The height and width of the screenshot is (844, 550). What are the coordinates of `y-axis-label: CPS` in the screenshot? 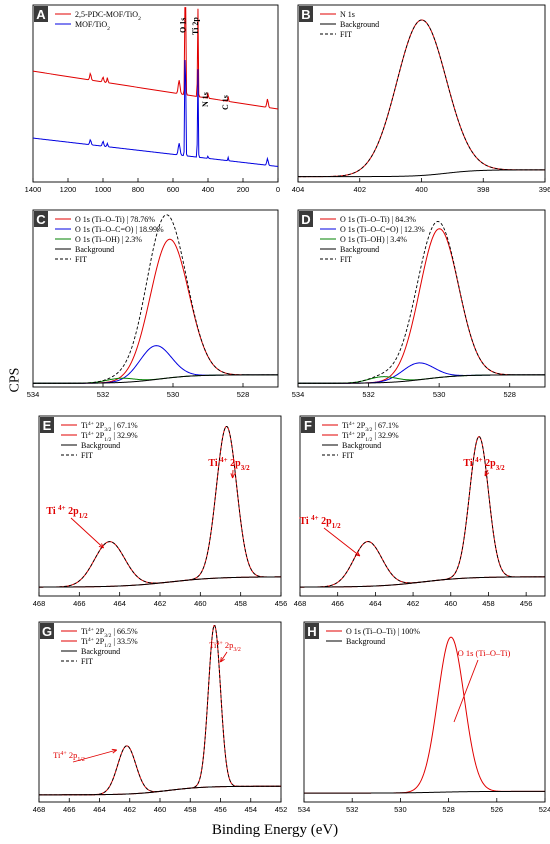 It's located at (15, 380).